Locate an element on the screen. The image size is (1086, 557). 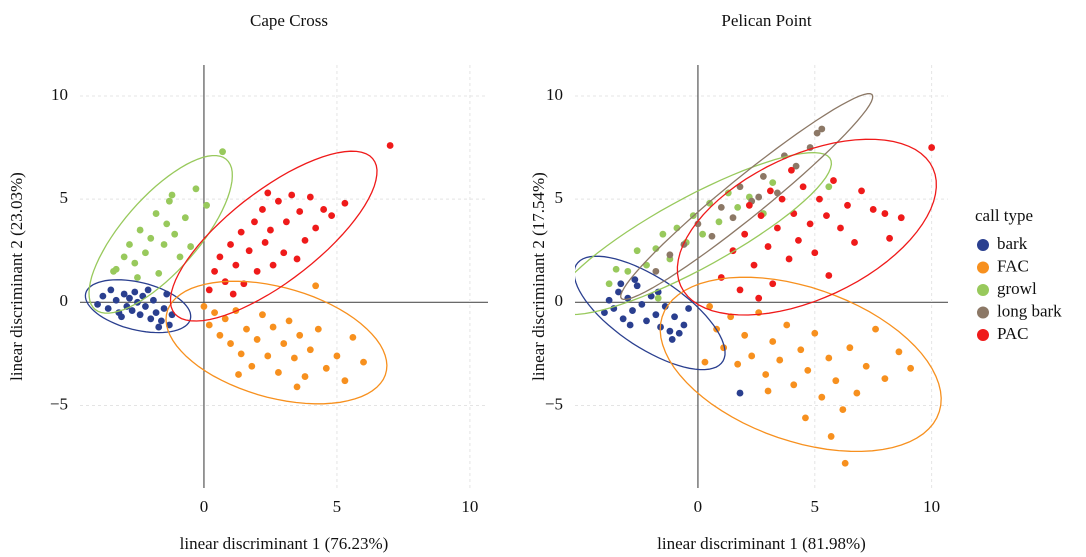
y-tick-label: 5 is located at coordinates (559, 197).